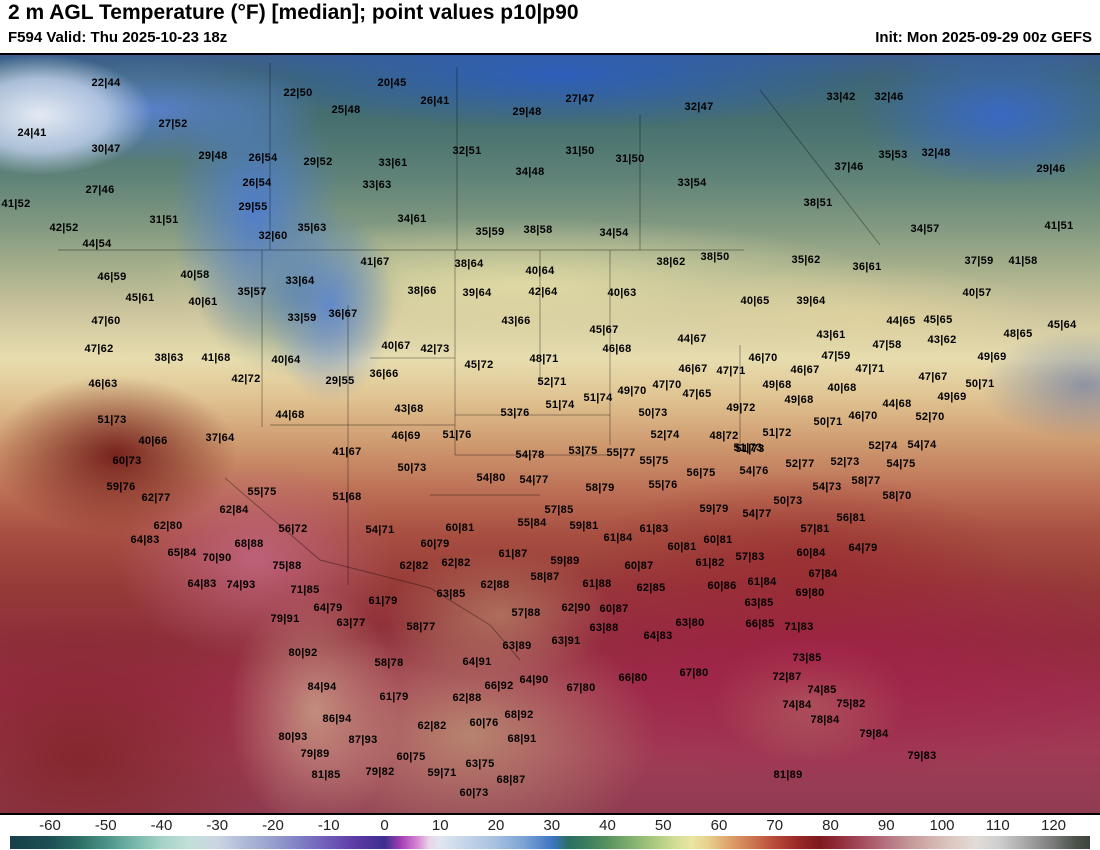 The width and height of the screenshot is (1100, 850). Describe the element at coordinates (440, 825) in the screenshot. I see `colorbar-tick-label: 10` at that location.